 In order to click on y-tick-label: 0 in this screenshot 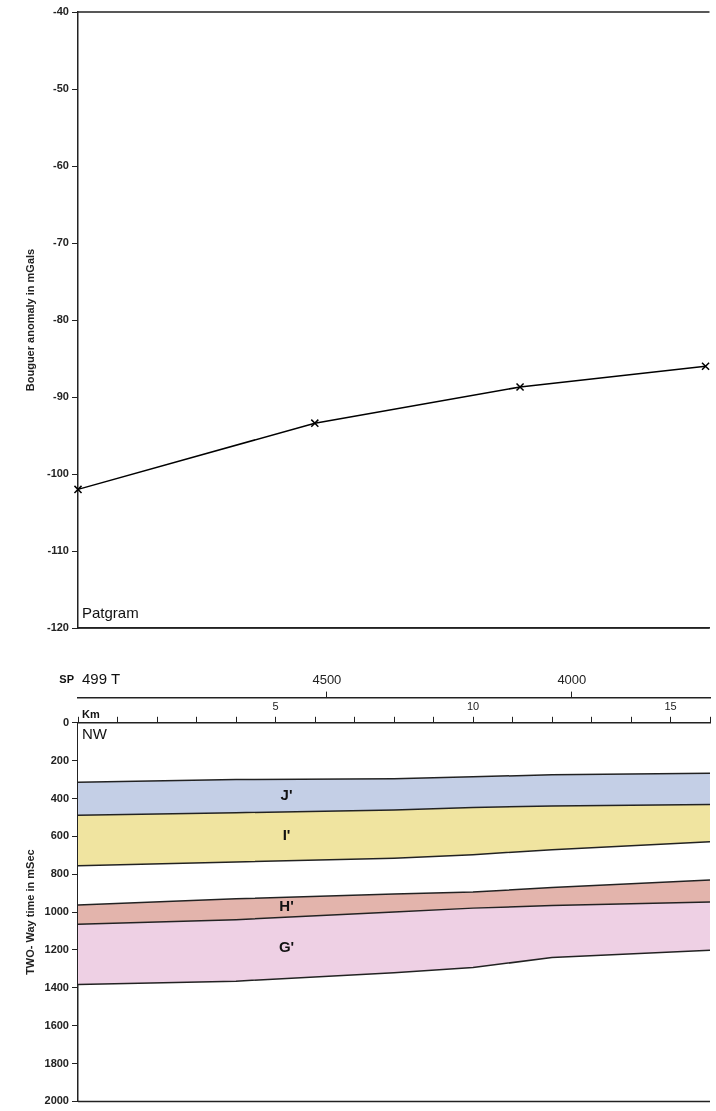, I will do `click(65, 721)`.